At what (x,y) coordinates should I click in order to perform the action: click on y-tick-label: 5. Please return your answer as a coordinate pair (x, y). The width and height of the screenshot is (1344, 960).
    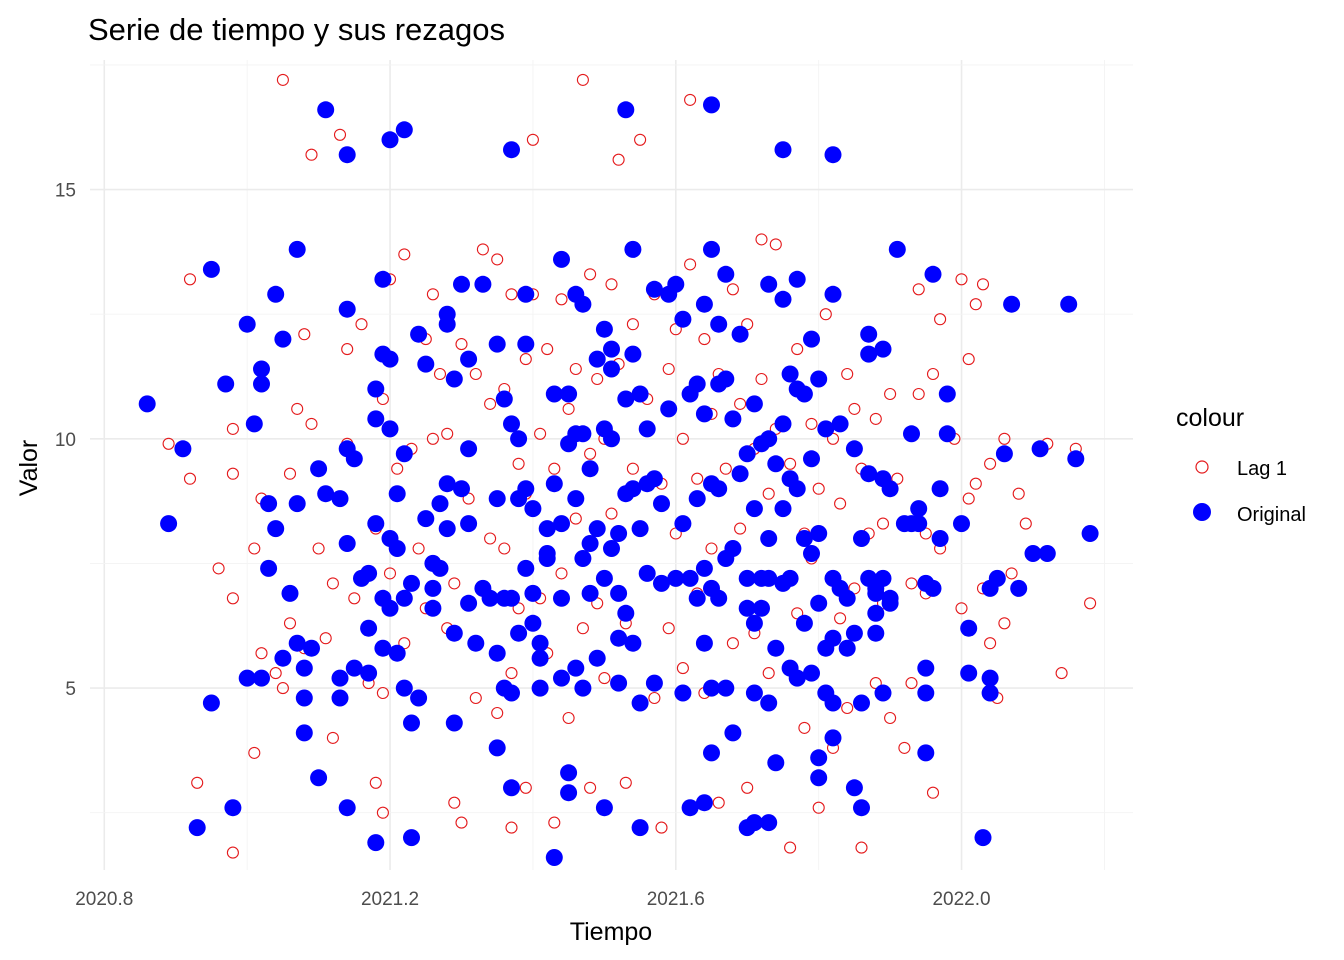
    Looking at the image, I should click on (70, 689).